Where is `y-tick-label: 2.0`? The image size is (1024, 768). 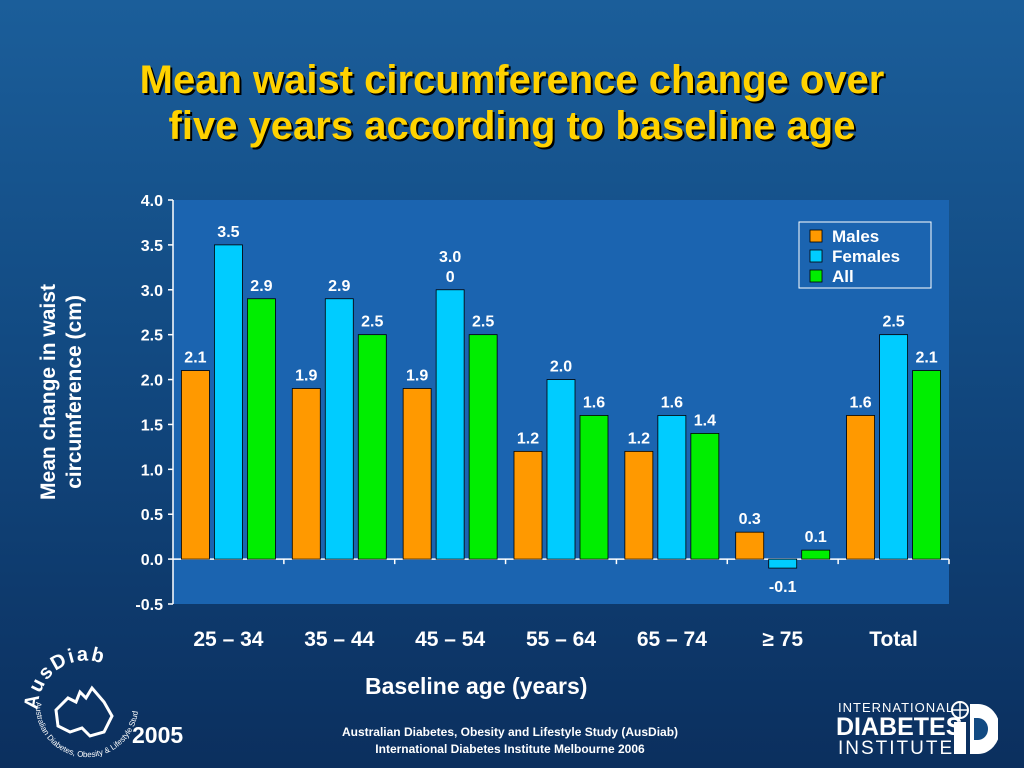 y-tick-label: 2.0 is located at coordinates (152, 381).